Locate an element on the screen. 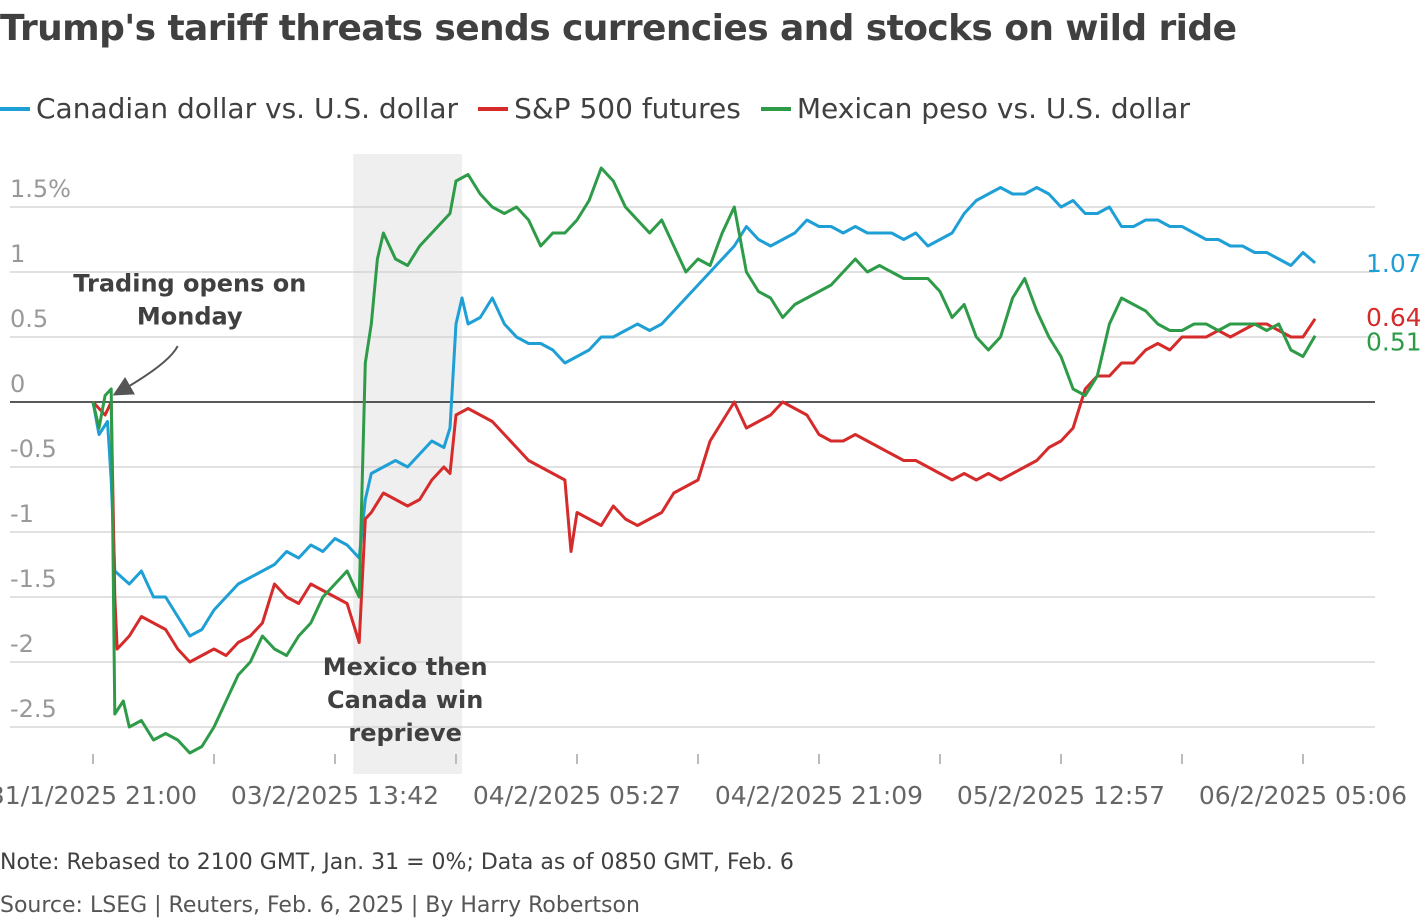 The image size is (1420, 922). annotation-text: reprieve is located at coordinates (405, 733).